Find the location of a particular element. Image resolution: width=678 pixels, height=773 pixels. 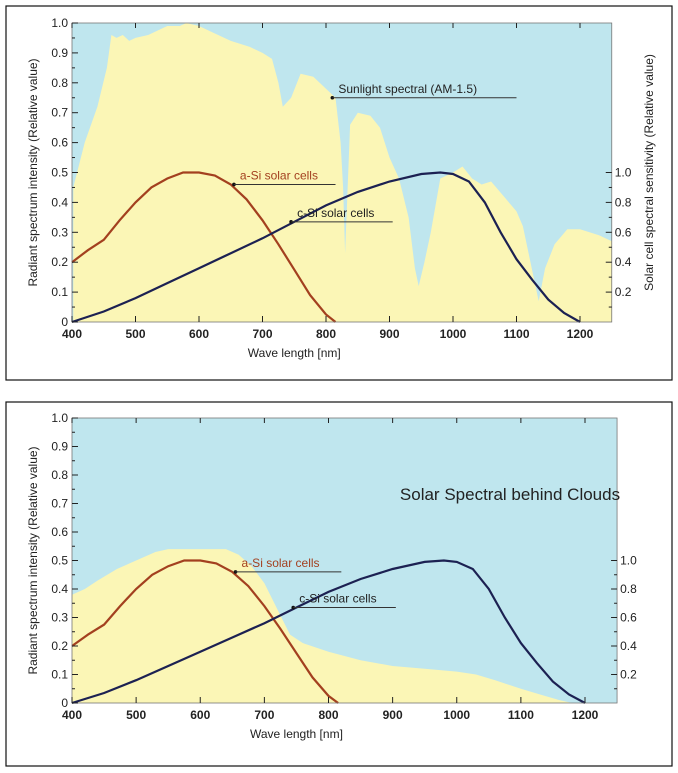

chart-title: Solar Spectral behind Clouds is located at coordinates (510, 494).